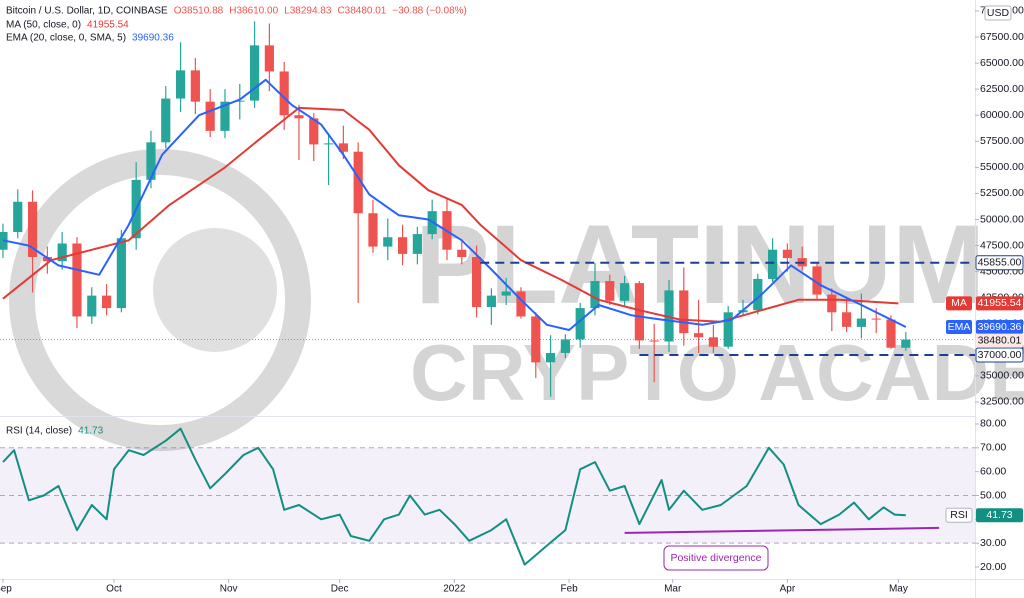 The image size is (1024, 598). I want to click on y-tick-label: 47500.00, so click(1002, 245).